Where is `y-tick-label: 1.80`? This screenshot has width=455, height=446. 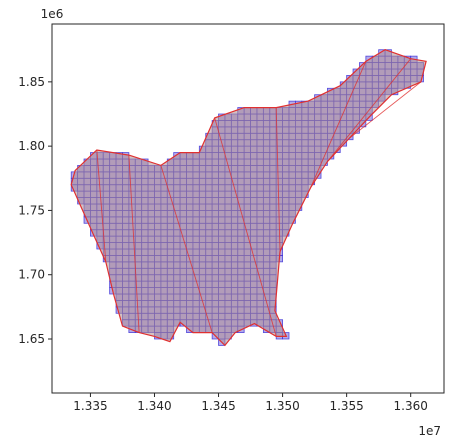 y-tick-label: 1.80 is located at coordinates (31, 146).